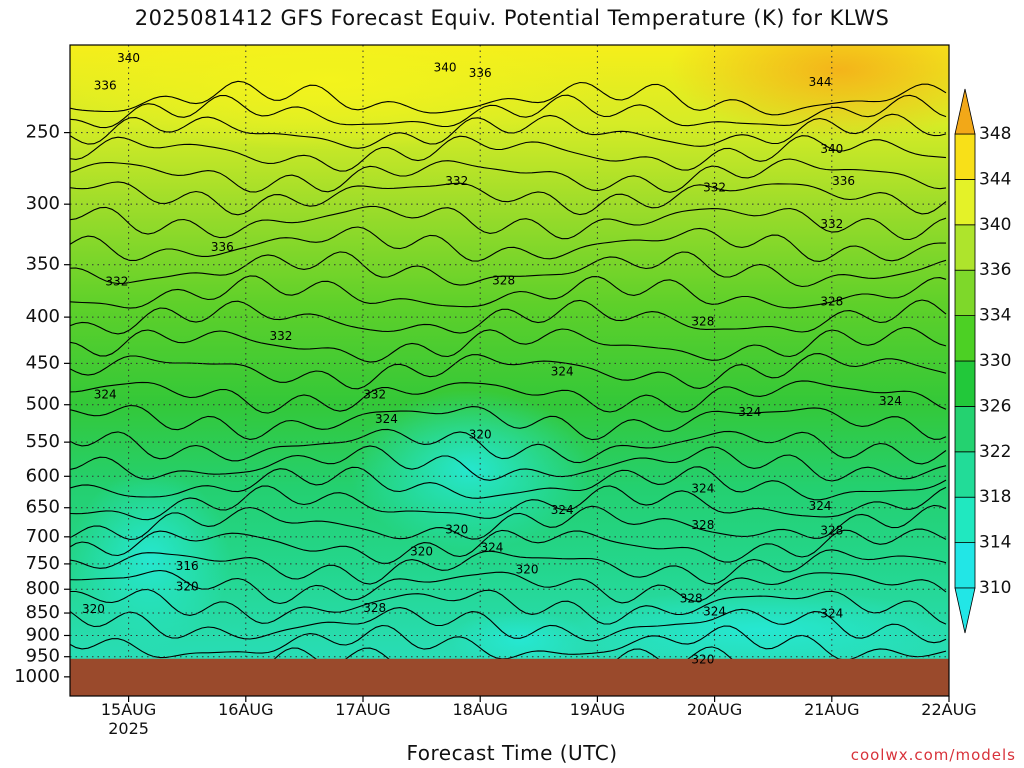 Image resolution: width=1024 pixels, height=768 pixels. I want to click on cool-lowlevel-region, so click(754, 630).